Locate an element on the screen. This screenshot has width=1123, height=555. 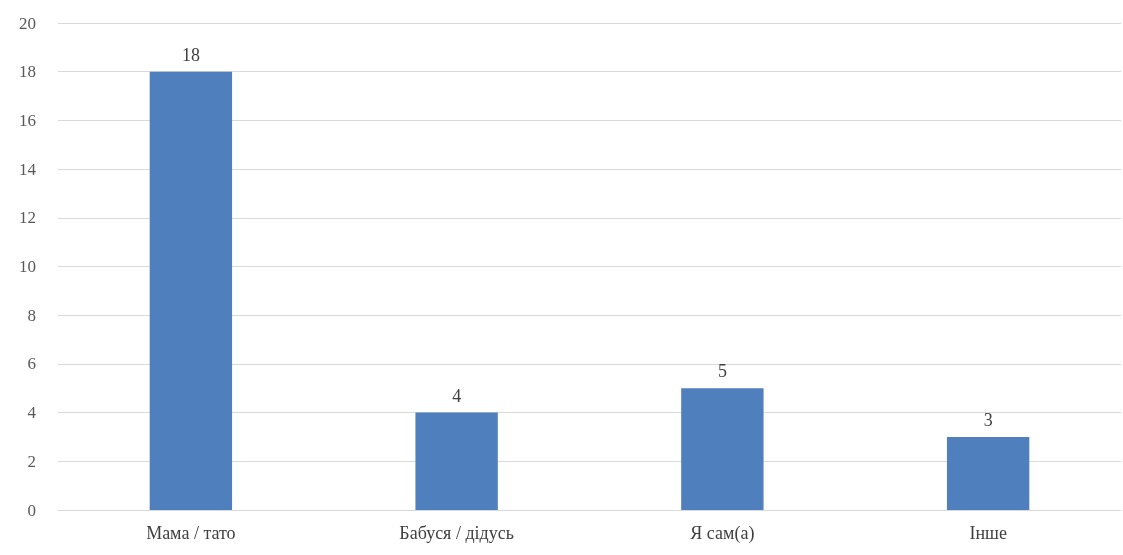
y-tick-label: 0 is located at coordinates (31, 510).